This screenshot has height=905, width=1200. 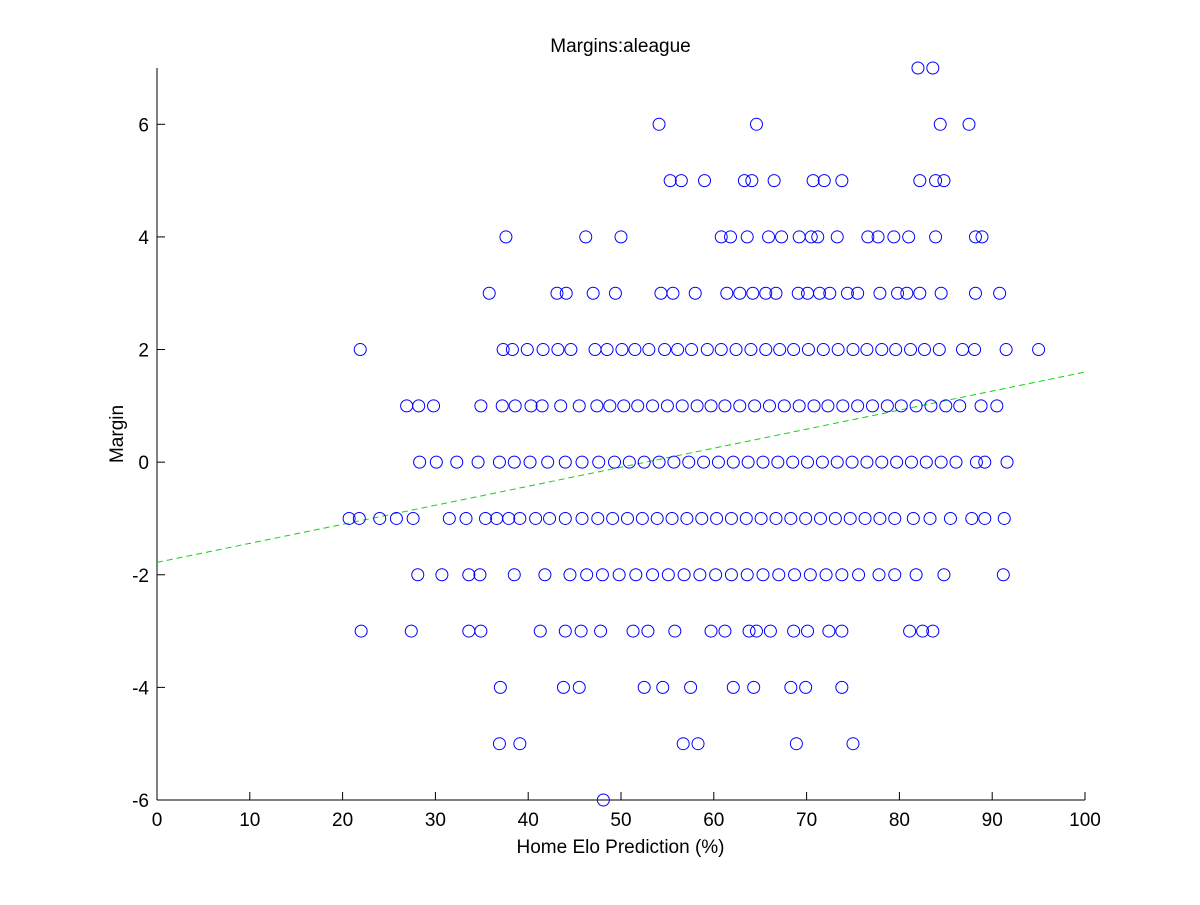 What do you see at coordinates (620, 847) in the screenshot?
I see `x-axis-label: Home Elo Prediction (%)` at bounding box center [620, 847].